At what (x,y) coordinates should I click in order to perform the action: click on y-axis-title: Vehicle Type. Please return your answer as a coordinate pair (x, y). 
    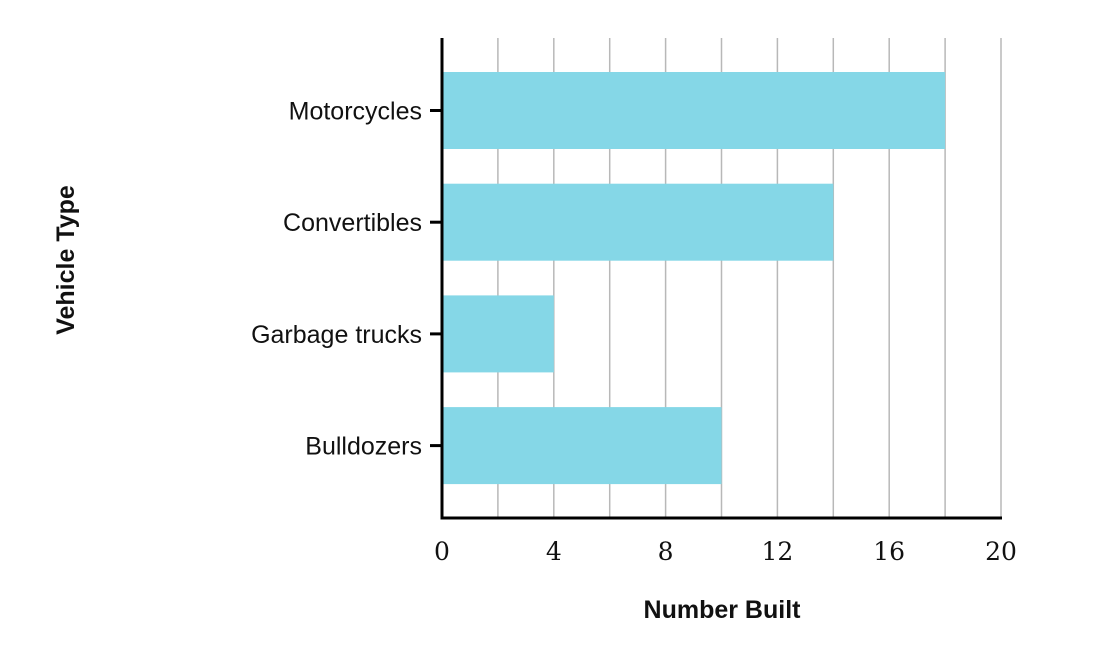
    Looking at the image, I should click on (66, 260).